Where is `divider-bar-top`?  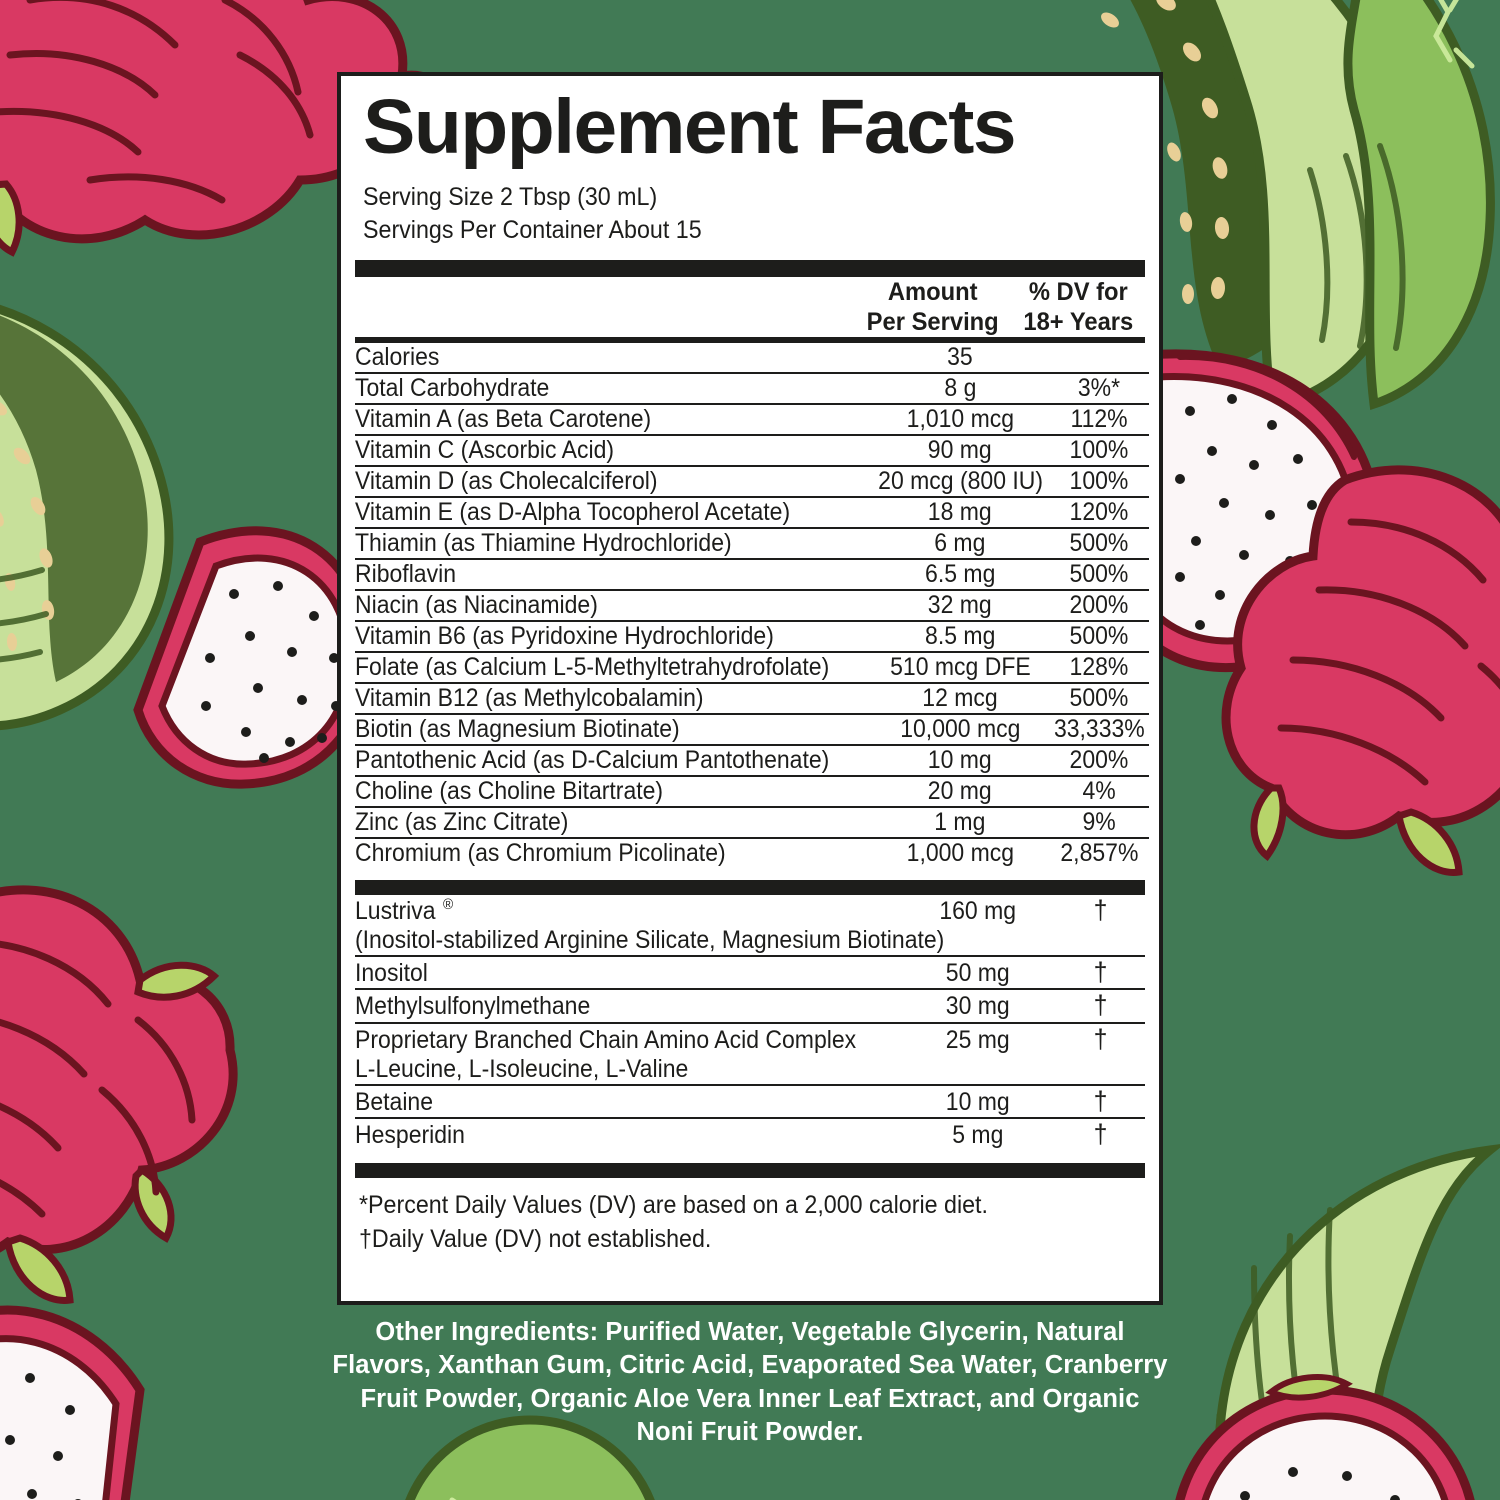
divider-bar-top is located at coordinates (750, 268).